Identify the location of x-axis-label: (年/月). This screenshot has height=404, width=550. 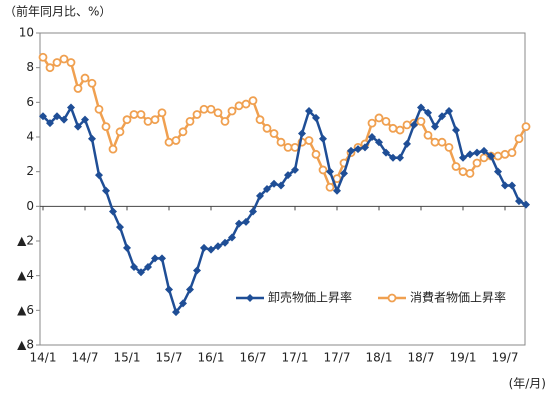
(527, 384).